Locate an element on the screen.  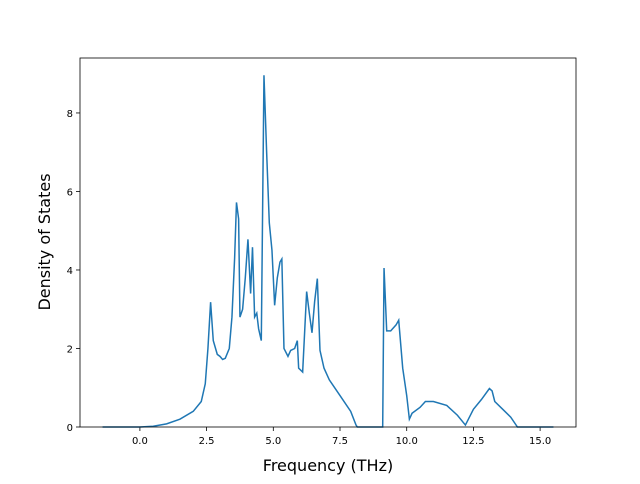
x-tick-label: 12.5 is located at coordinates (473, 441).